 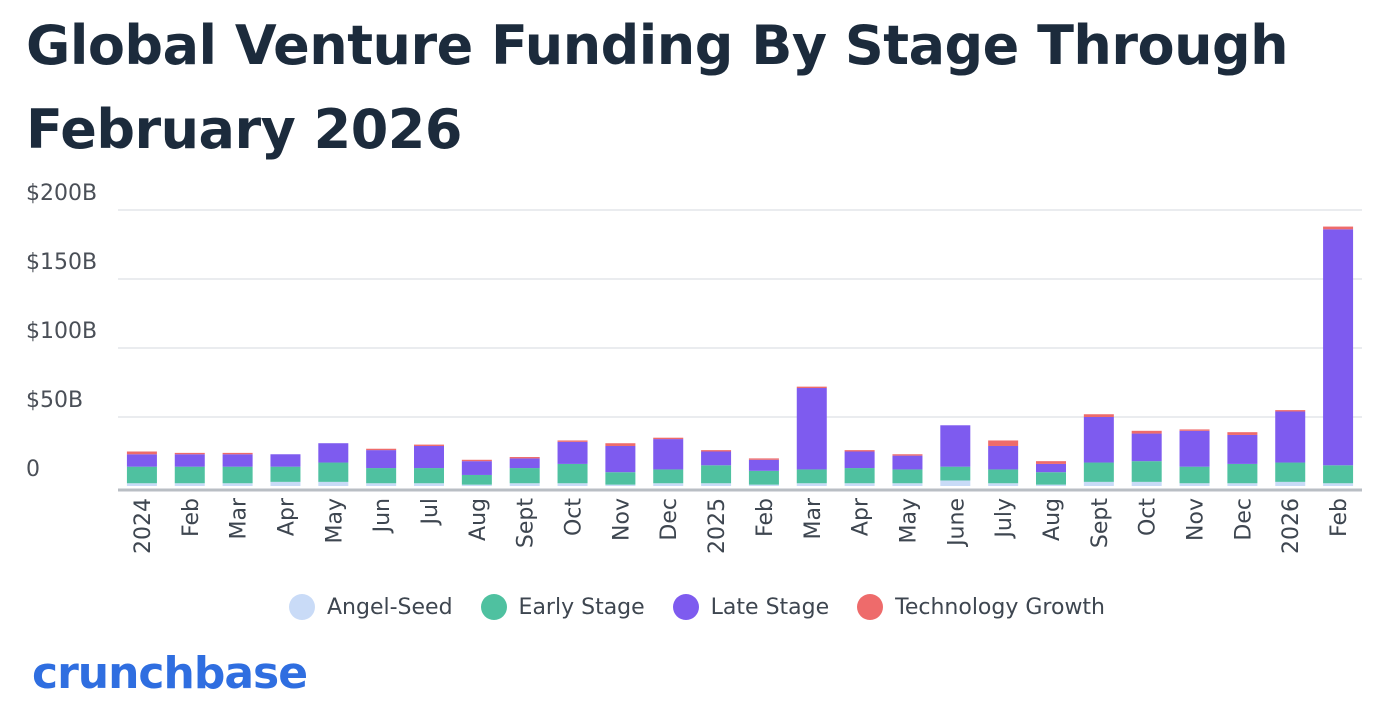 What do you see at coordinates (717, 526) in the screenshot?
I see `x-tick-label: 2025` at bounding box center [717, 526].